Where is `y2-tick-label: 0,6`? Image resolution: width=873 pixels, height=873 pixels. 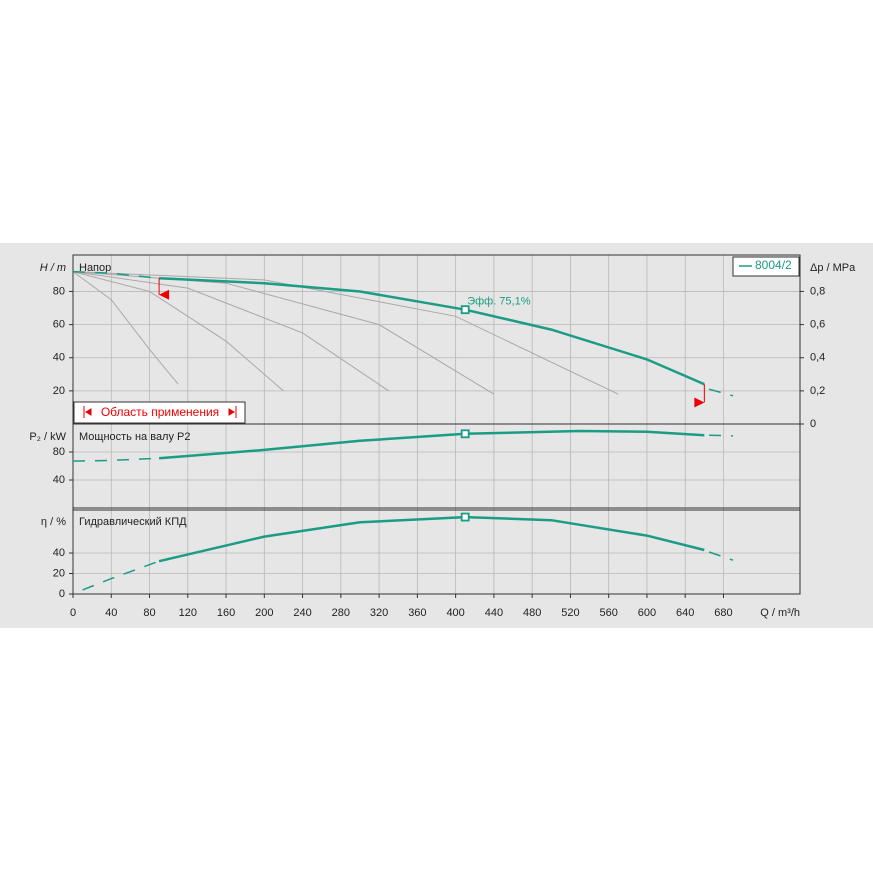
y2-tick-label: 0,6 is located at coordinates (817, 324).